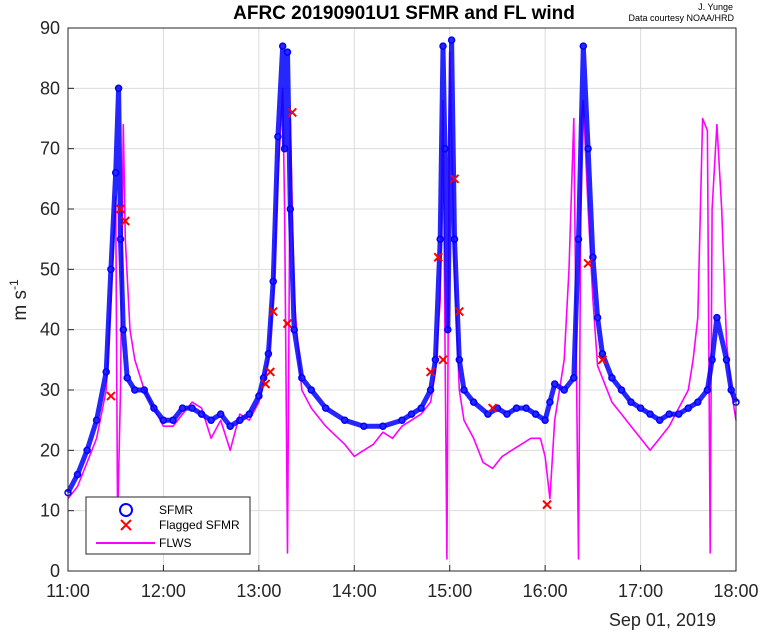 The width and height of the screenshot is (762, 633). Describe the element at coordinates (50, 330) in the screenshot. I see `y-tick-label: 40` at that location.